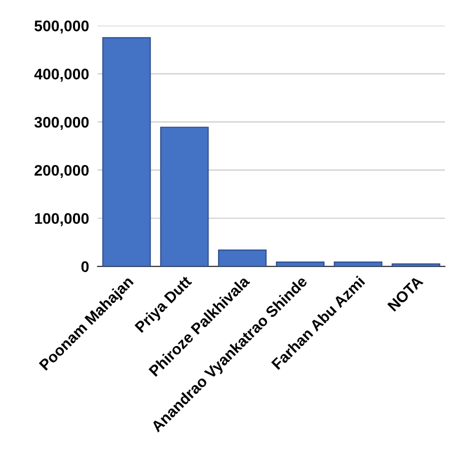  I want to click on y-tick-label: 500,000, so click(61, 27).